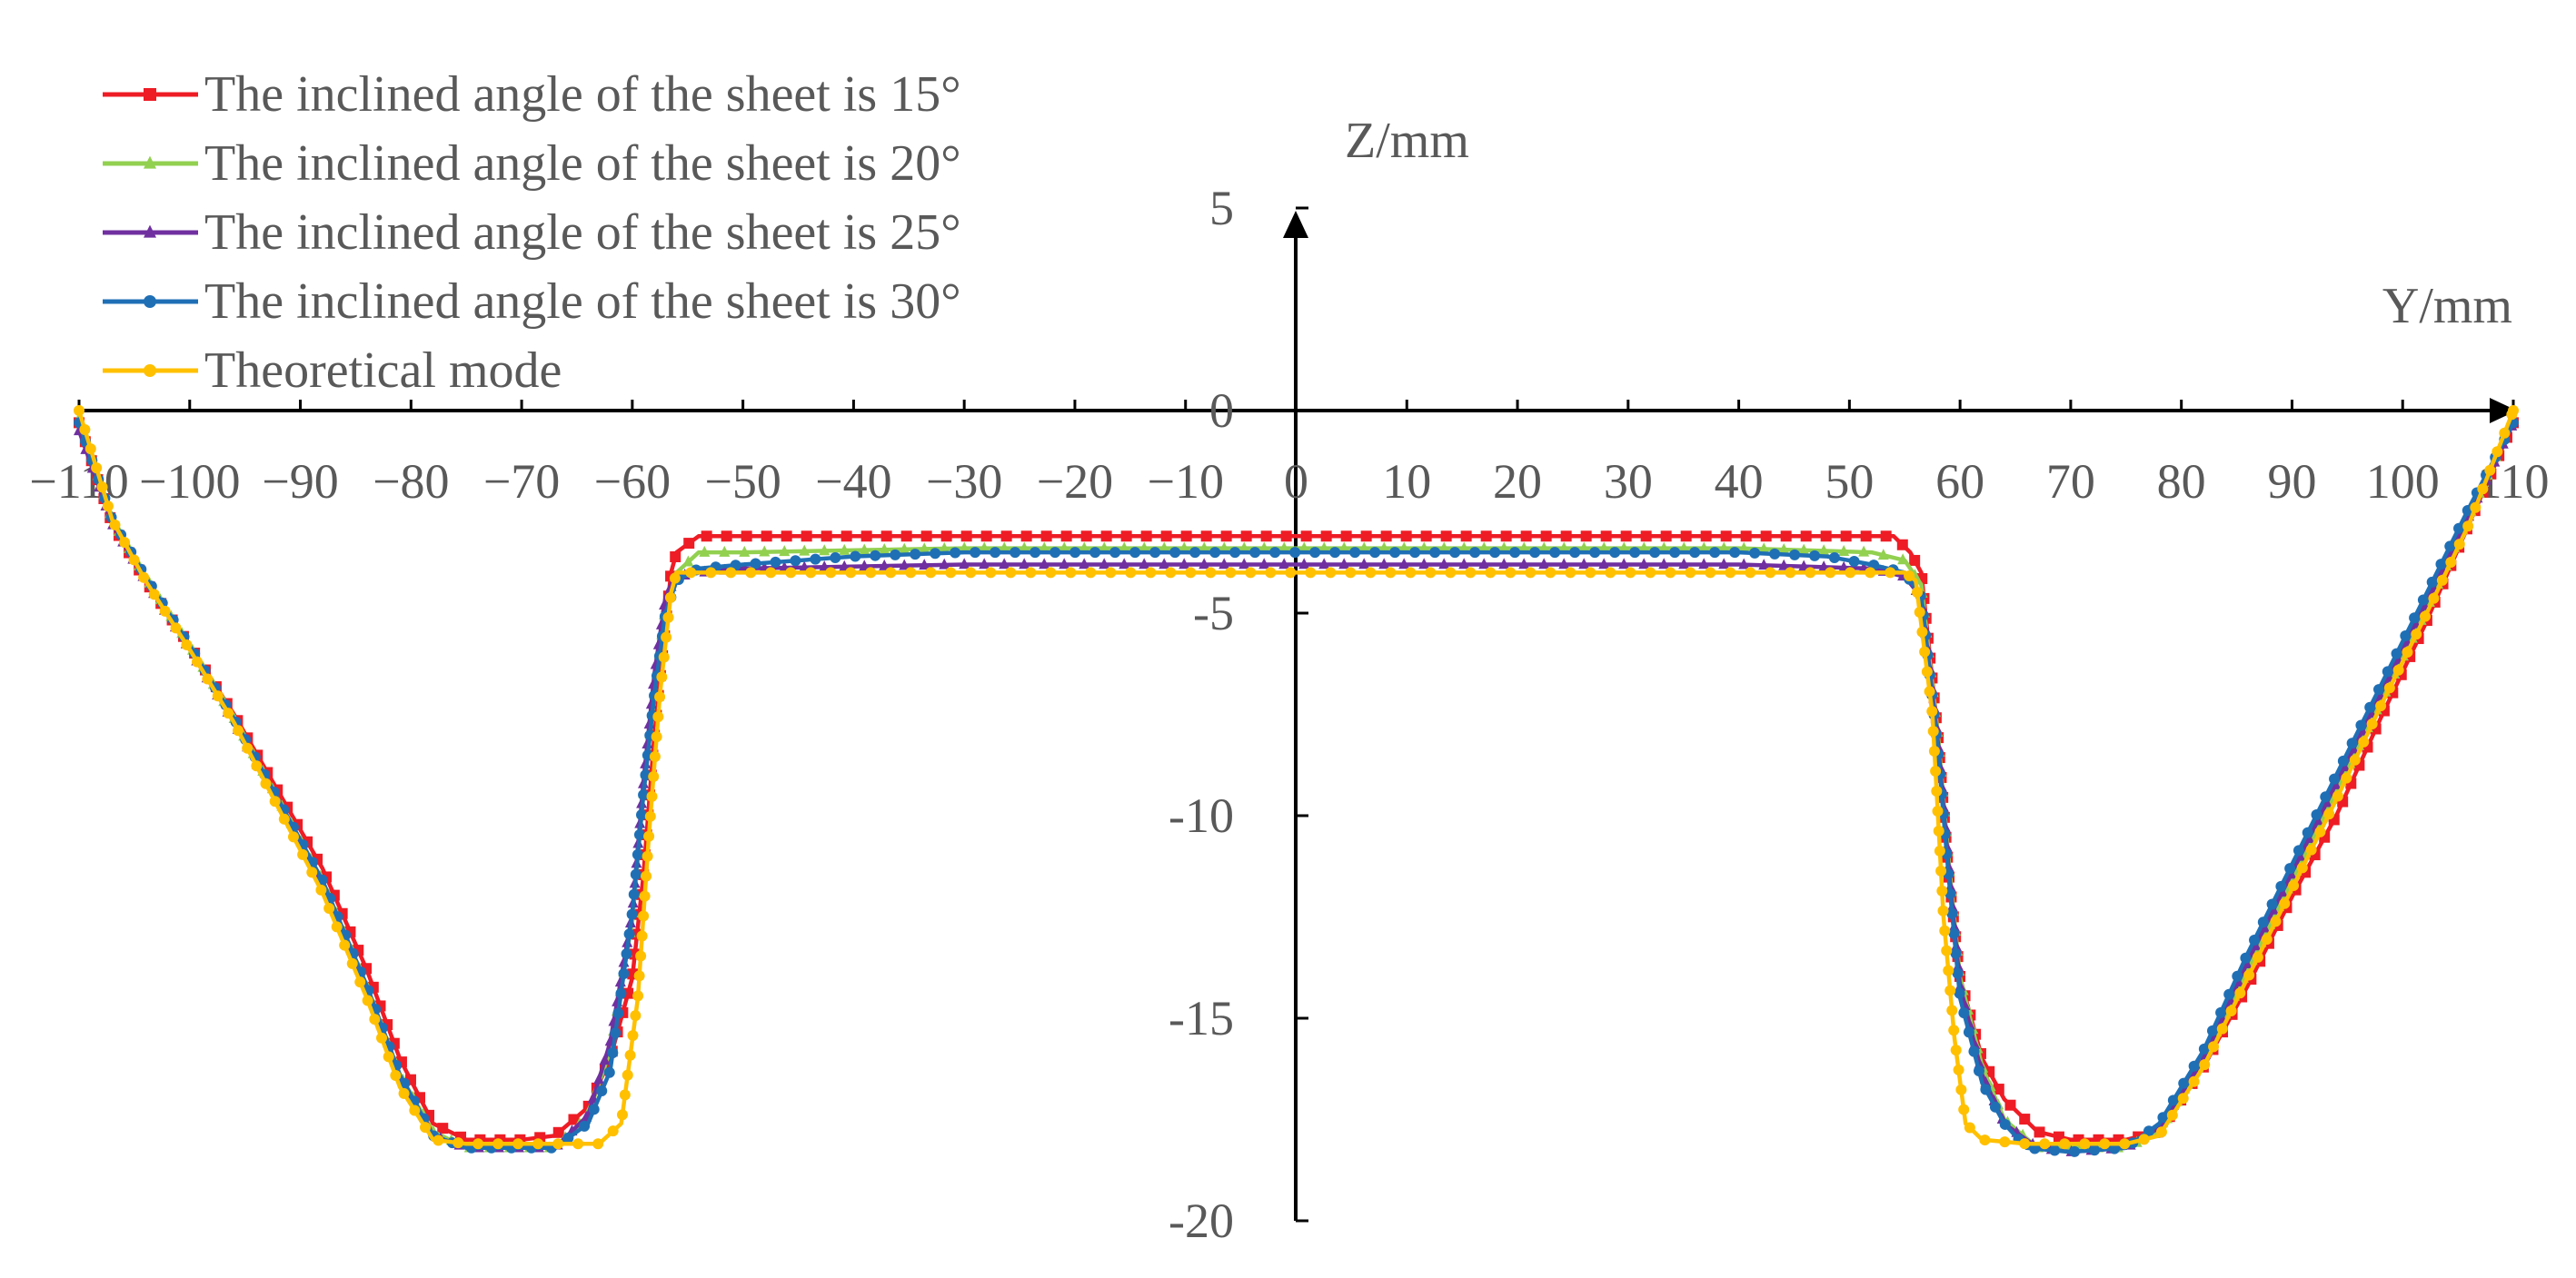 Image resolution: width=2576 pixels, height=1278 pixels. Describe the element at coordinates (383, 370) in the screenshot. I see `legend-label: Theoretical mode` at that location.